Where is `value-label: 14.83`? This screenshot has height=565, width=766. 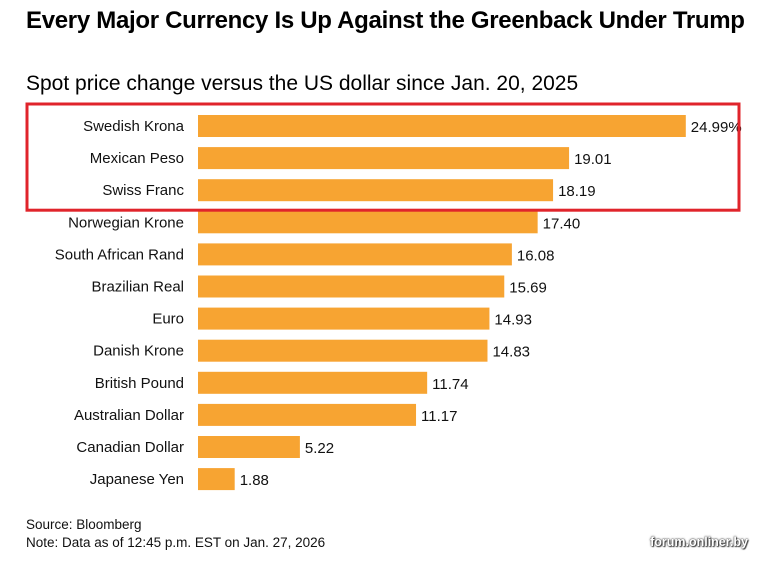 value-label: 14.83 is located at coordinates (511, 352).